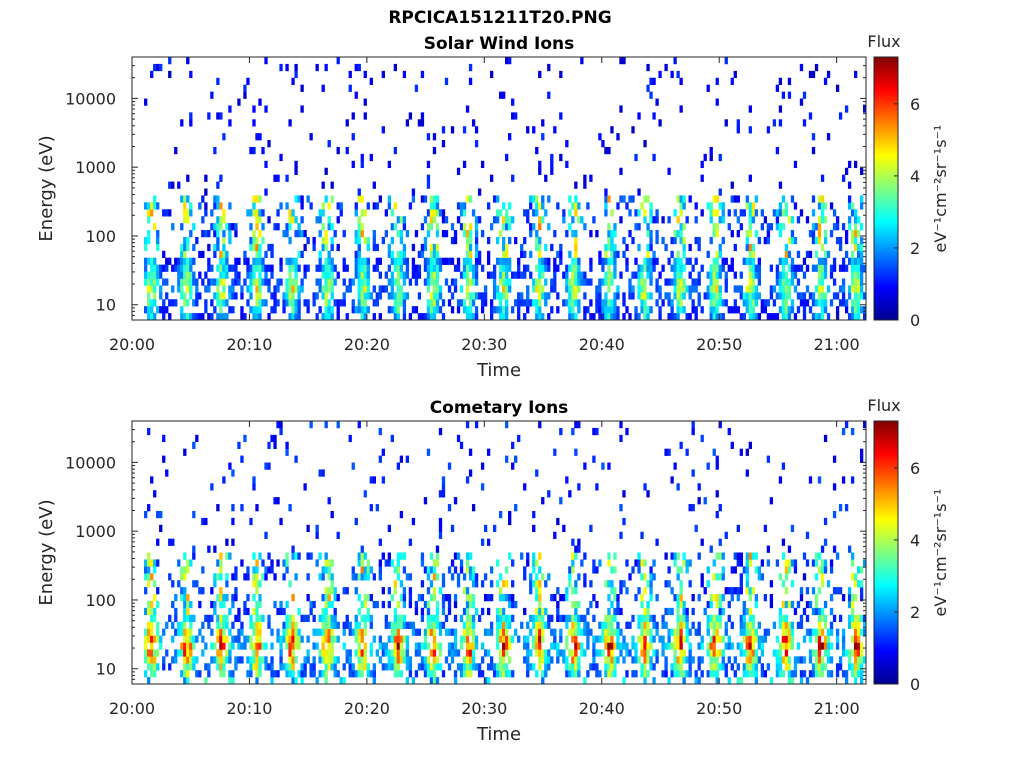  I want to click on x-tick-label: 20:20, so click(367, 708).